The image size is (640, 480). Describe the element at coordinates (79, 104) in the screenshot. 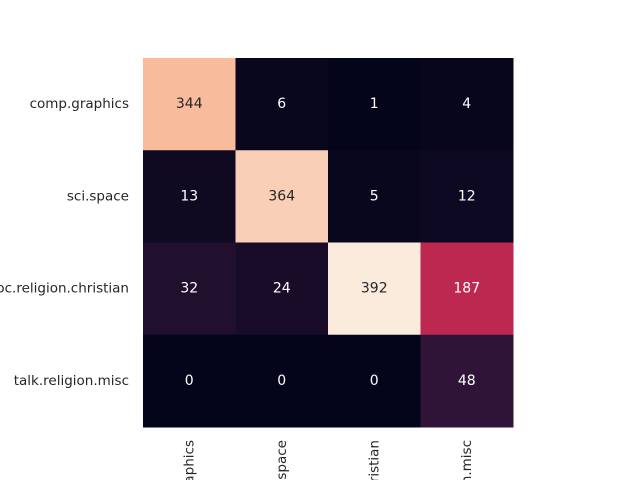

I see `y-tick-label: comp.graphics` at that location.